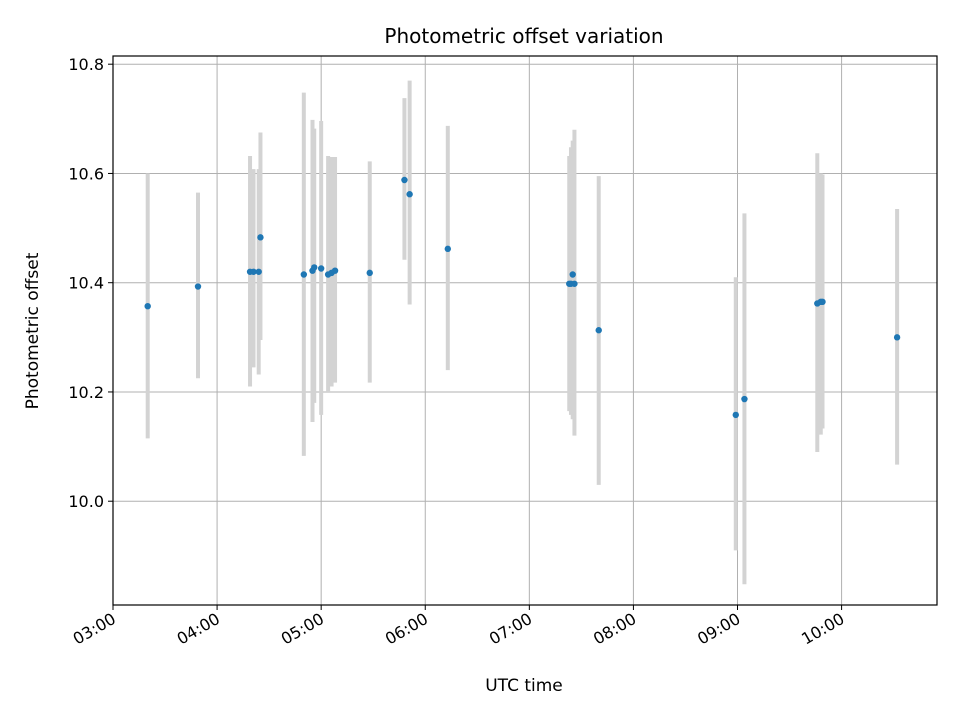  I want to click on y-tick-label: 10.4, so click(86, 283).